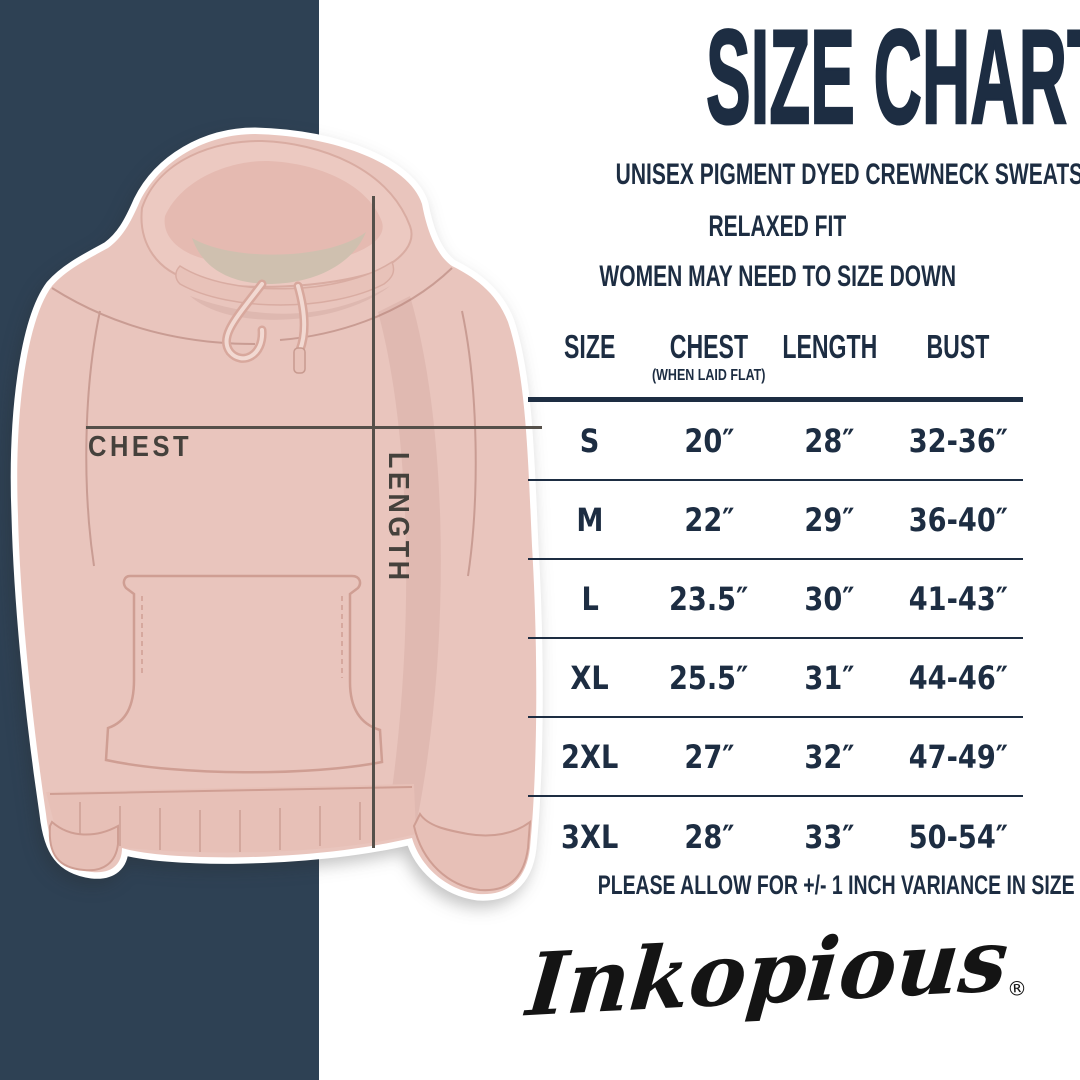 This screenshot has width=1080, height=1080. Describe the element at coordinates (775, 678) in the screenshot. I see `table-row-xl: XL 25.5″ 31″ 44-46″` at that location.